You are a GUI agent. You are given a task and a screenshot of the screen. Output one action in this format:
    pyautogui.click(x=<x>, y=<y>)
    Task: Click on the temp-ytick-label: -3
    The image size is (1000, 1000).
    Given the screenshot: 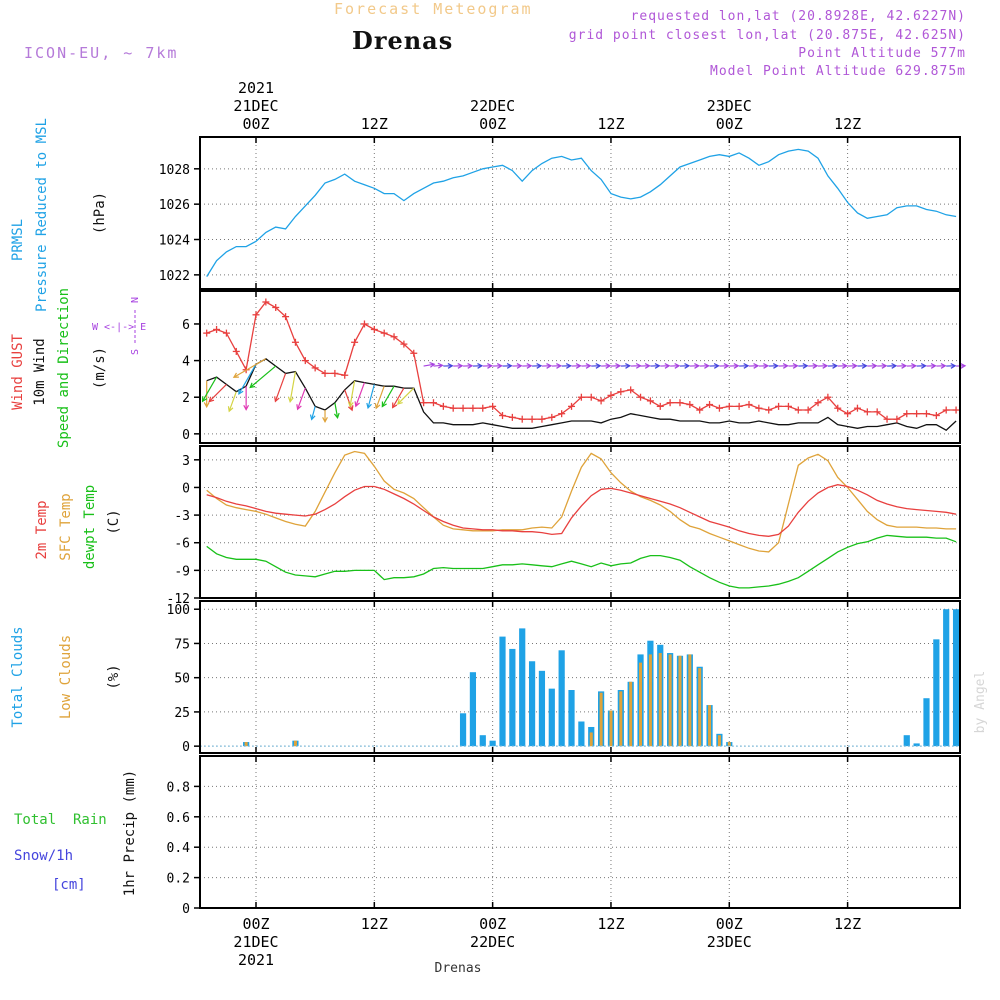 What is the action you would take?
    pyautogui.click(x=182, y=516)
    